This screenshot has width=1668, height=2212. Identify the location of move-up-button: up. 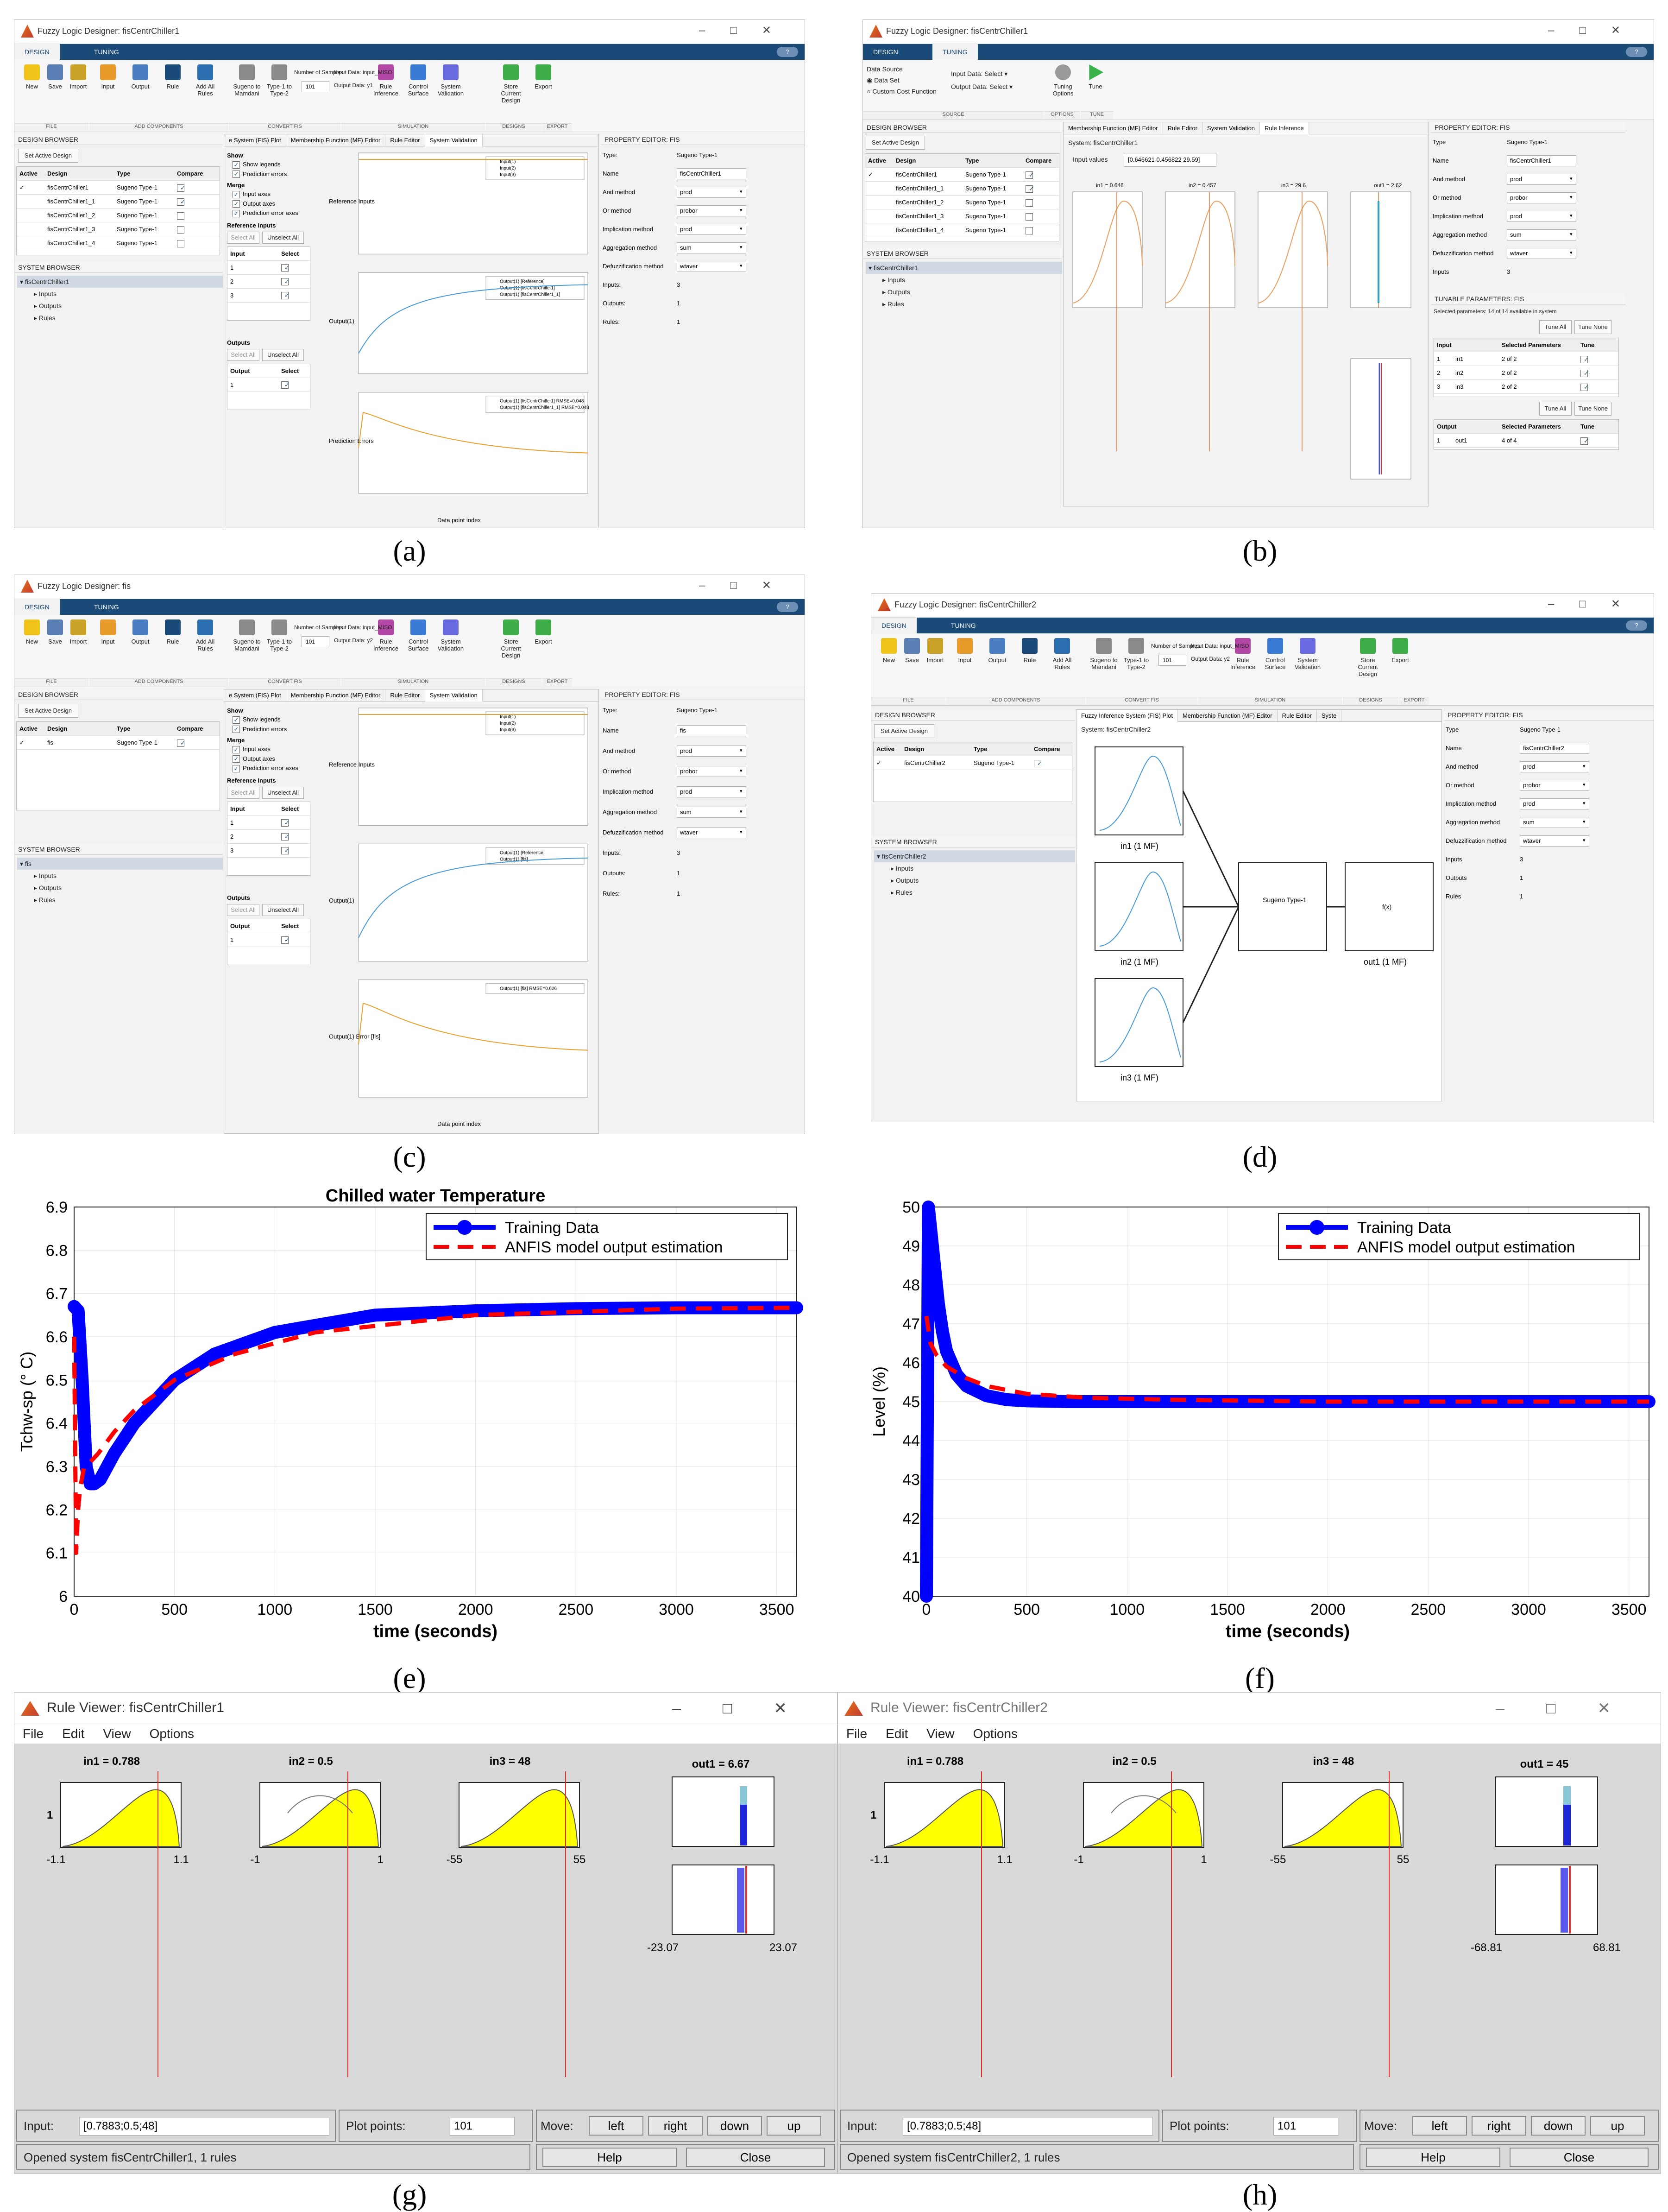
(794, 2126).